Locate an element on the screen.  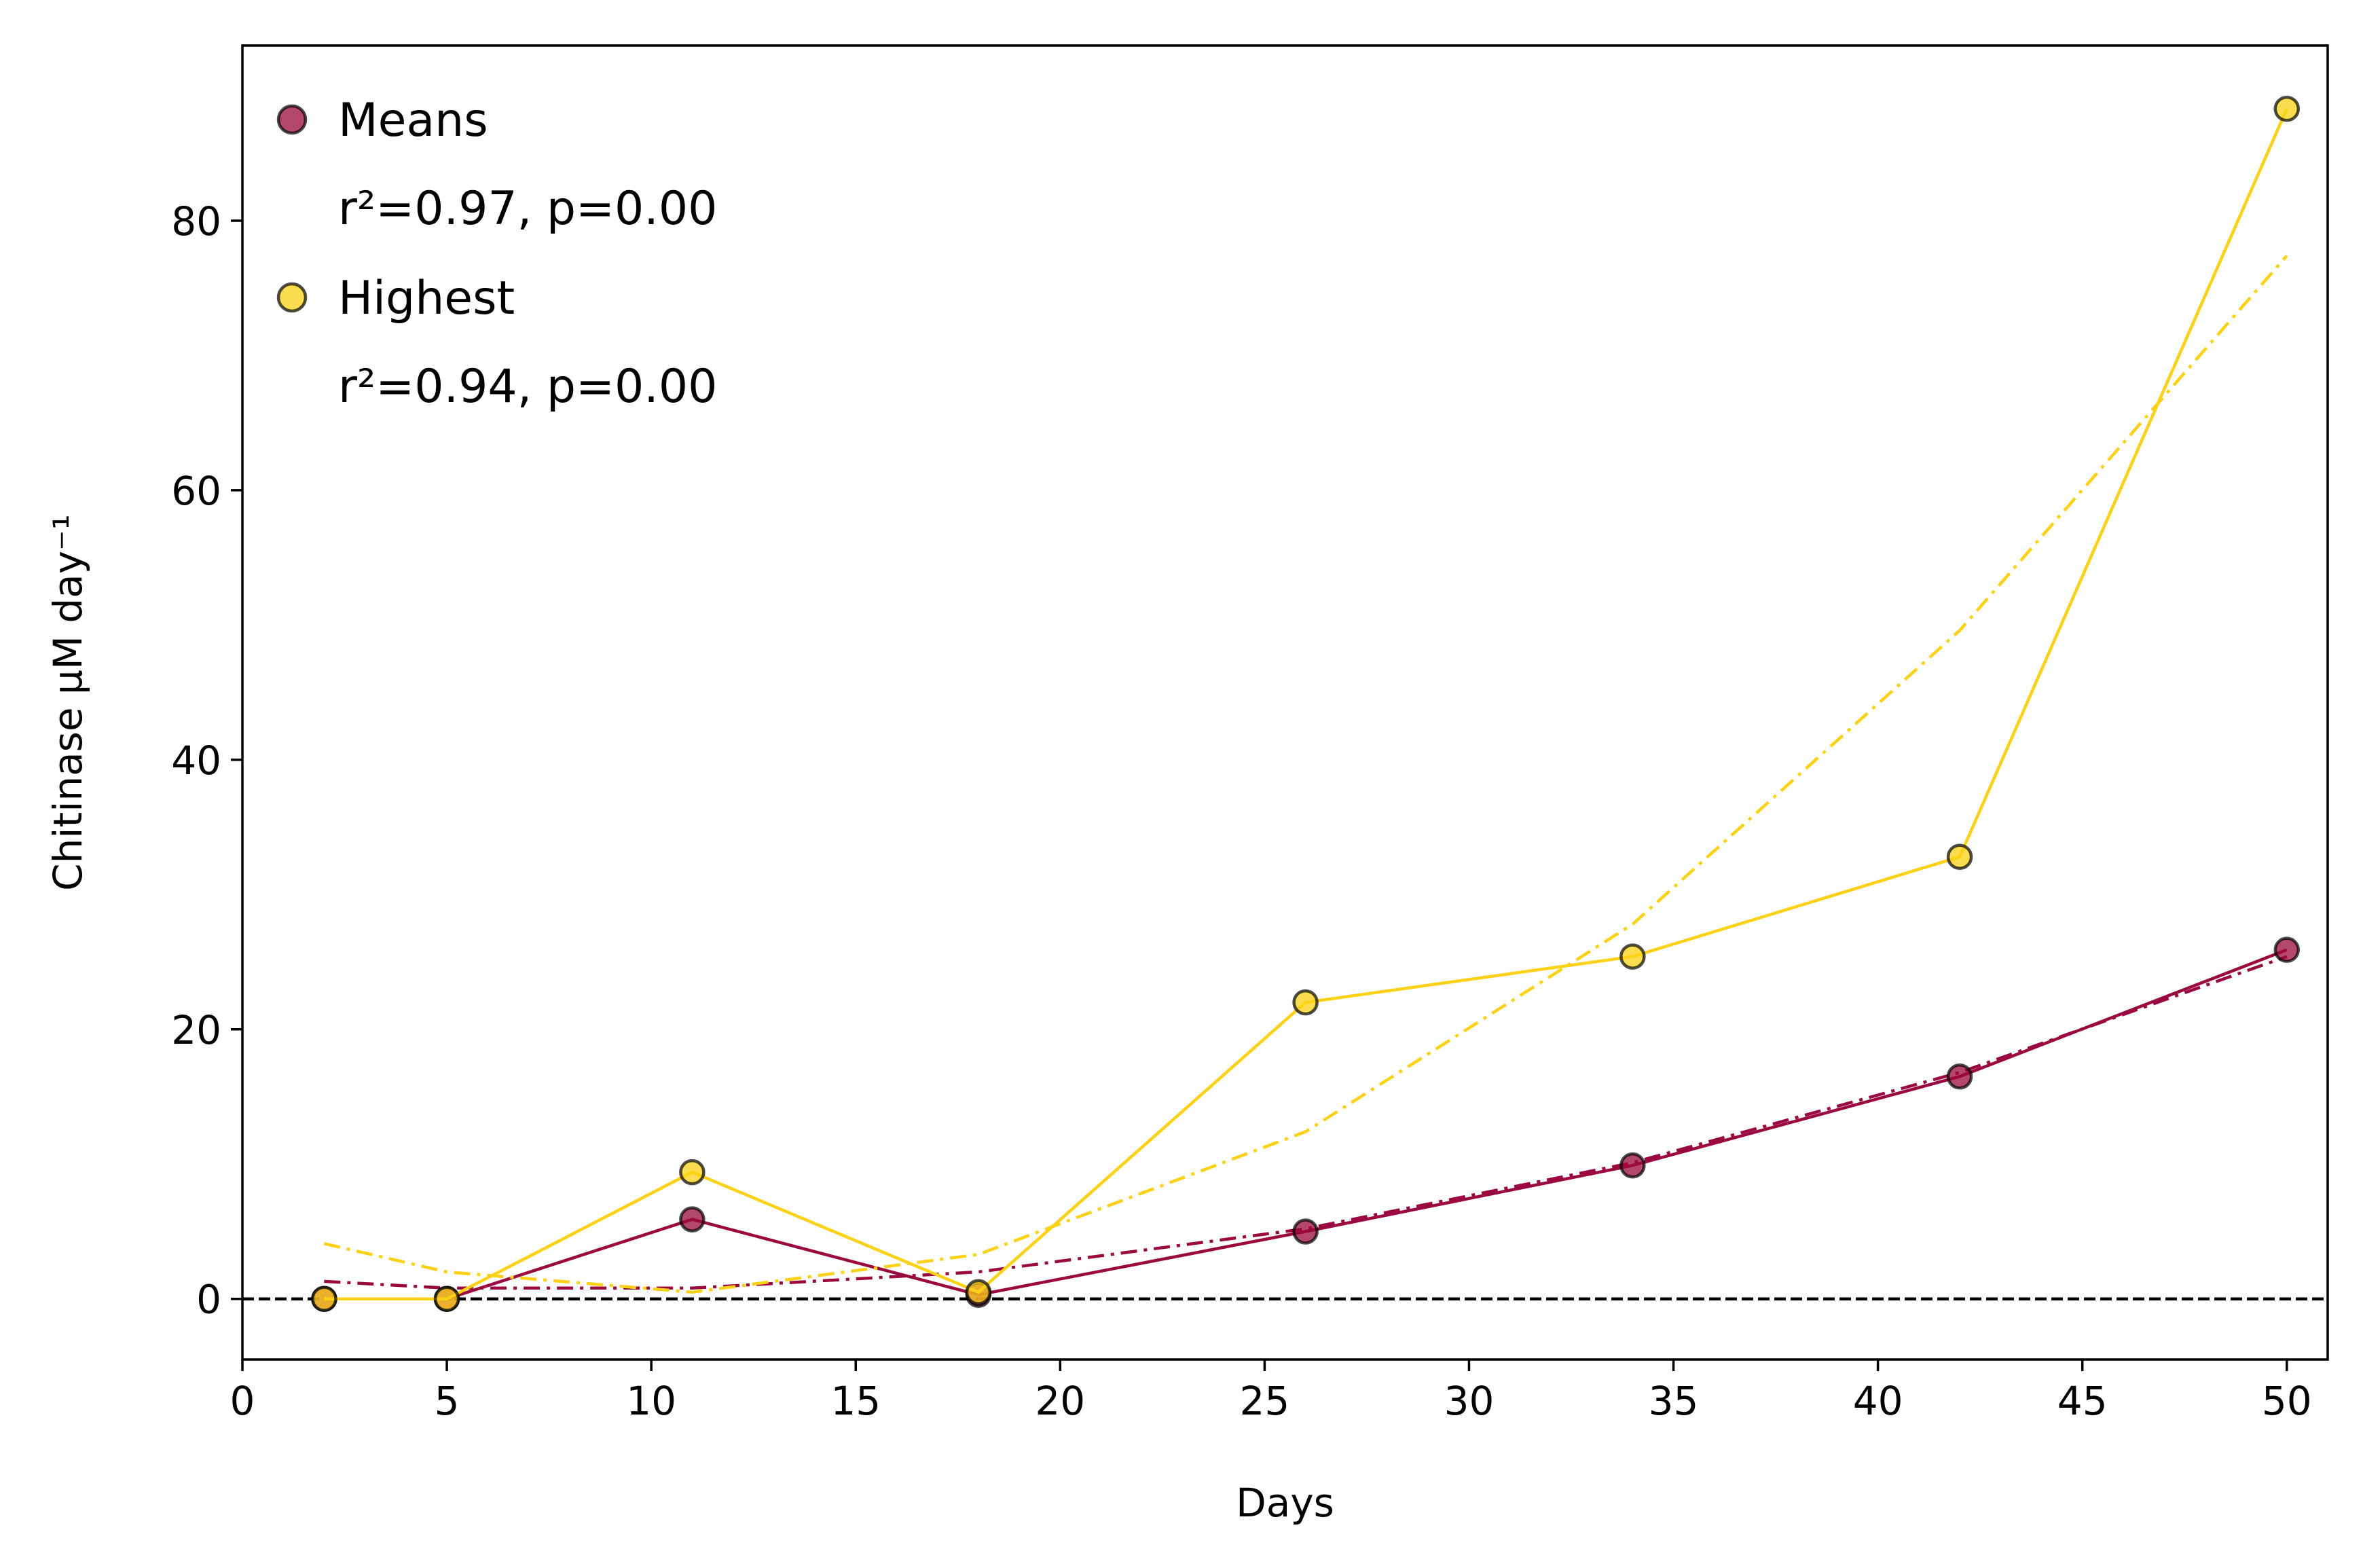
x-tick-label: 5 is located at coordinates (447, 1401).